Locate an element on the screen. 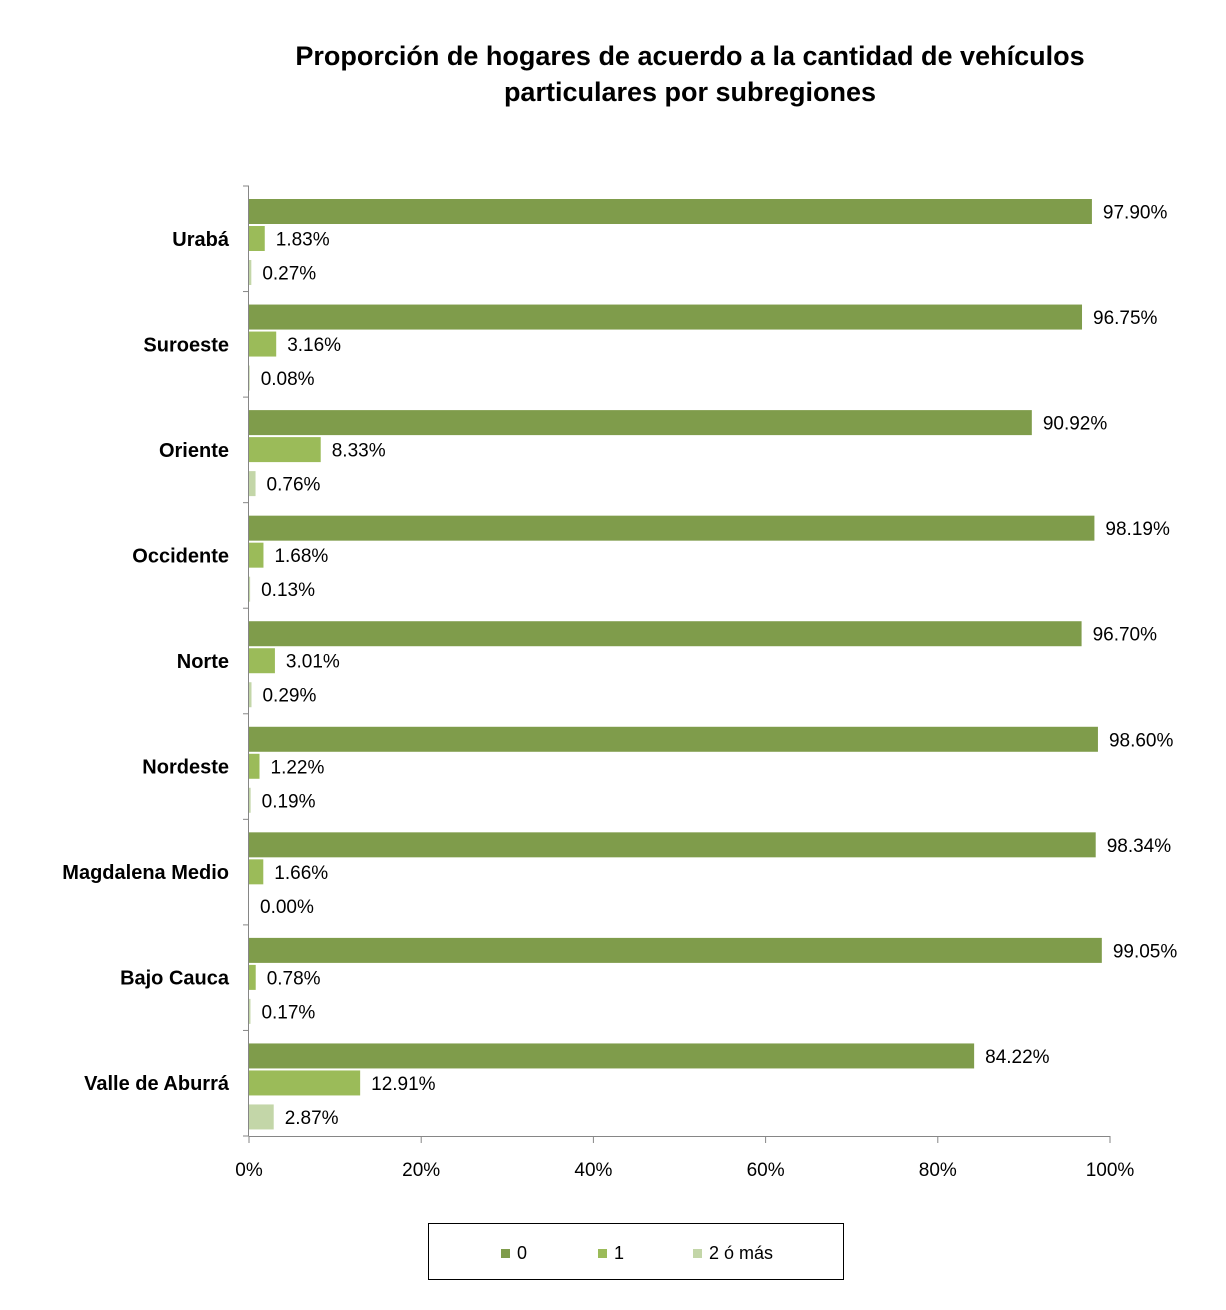  x-tick-label-3: 60% is located at coordinates (766, 1170).